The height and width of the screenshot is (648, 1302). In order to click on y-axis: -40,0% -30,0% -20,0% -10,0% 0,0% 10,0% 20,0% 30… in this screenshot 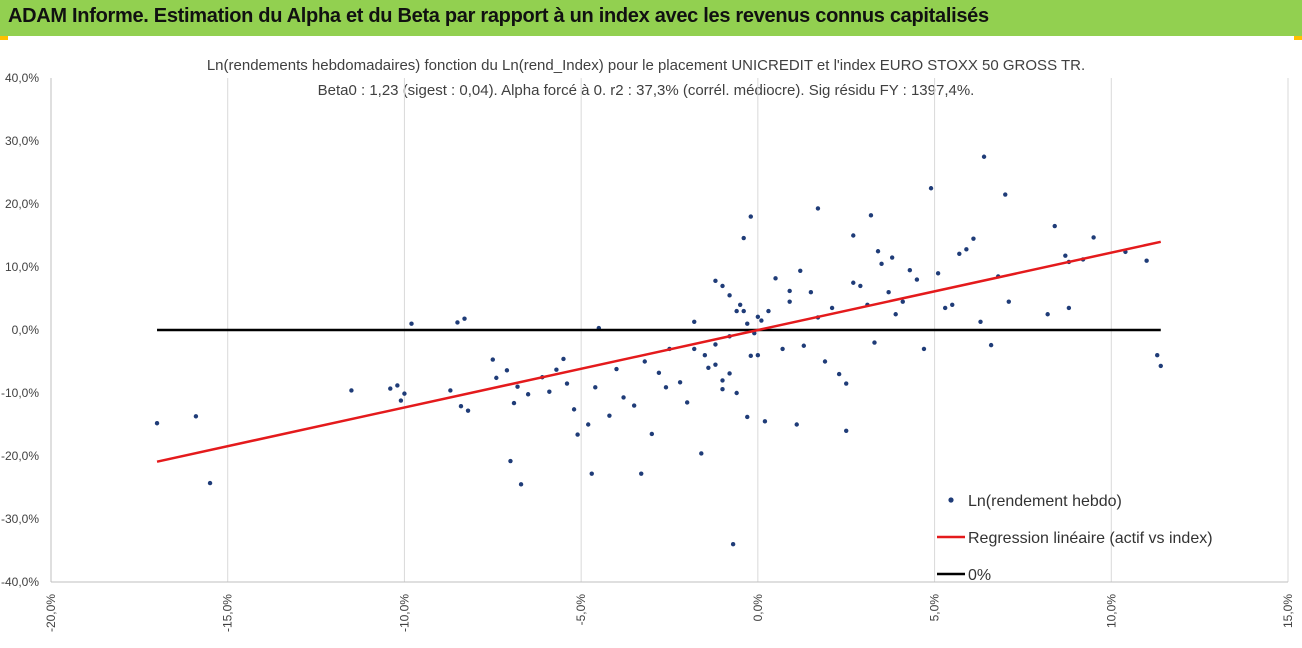, I will do `click(20, 330)`.